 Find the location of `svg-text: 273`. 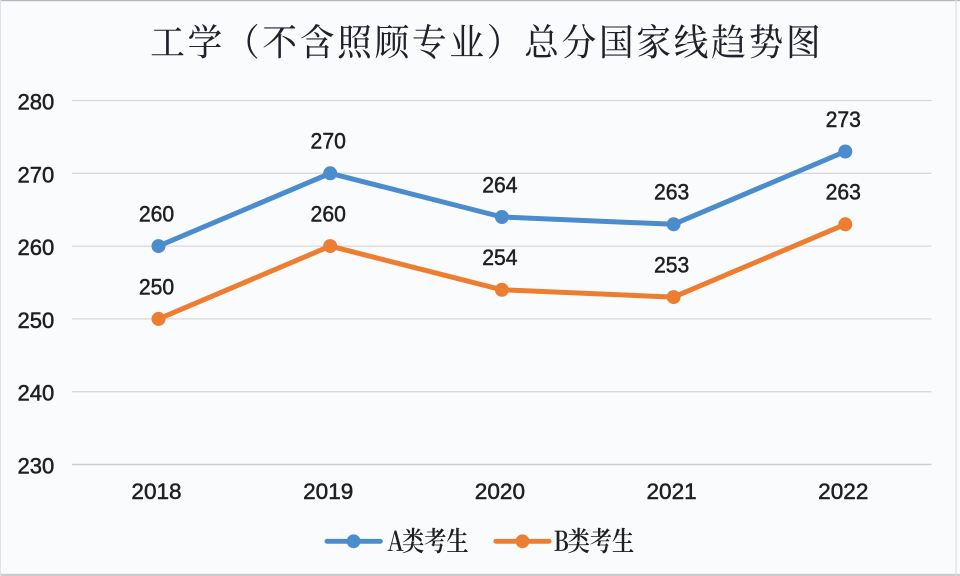

svg-text: 273 is located at coordinates (843, 119).